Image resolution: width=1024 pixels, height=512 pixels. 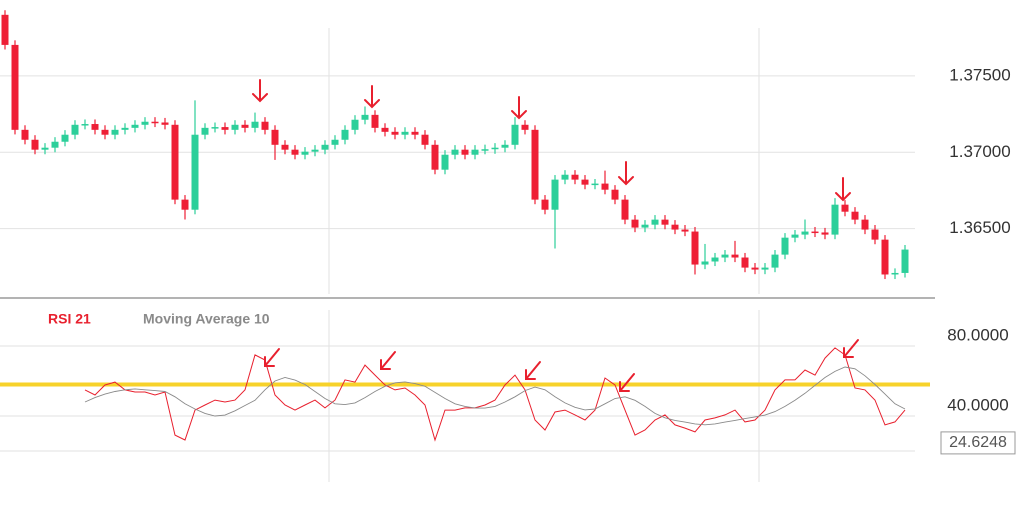 I want to click on last-value-label: 24.6248, so click(x=978, y=442).